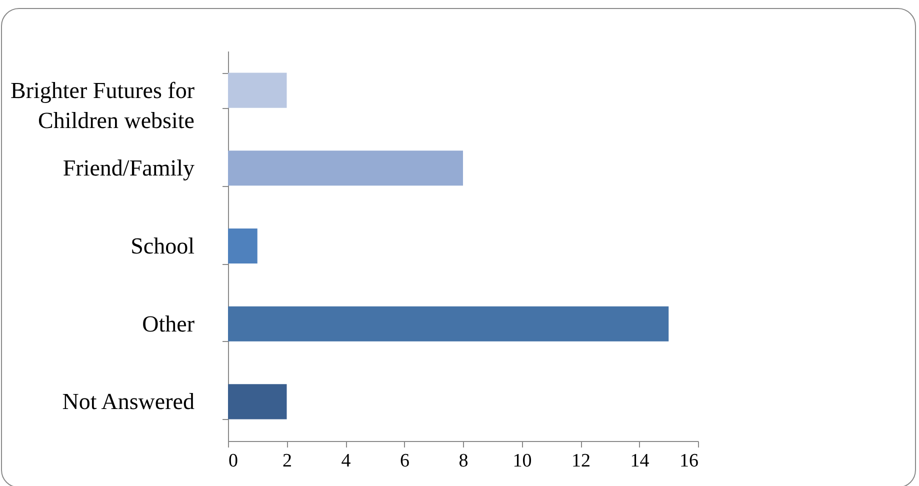 The image size is (919, 486). I want to click on y-tick-label: Brighter Futures for Children website, so click(102, 105).